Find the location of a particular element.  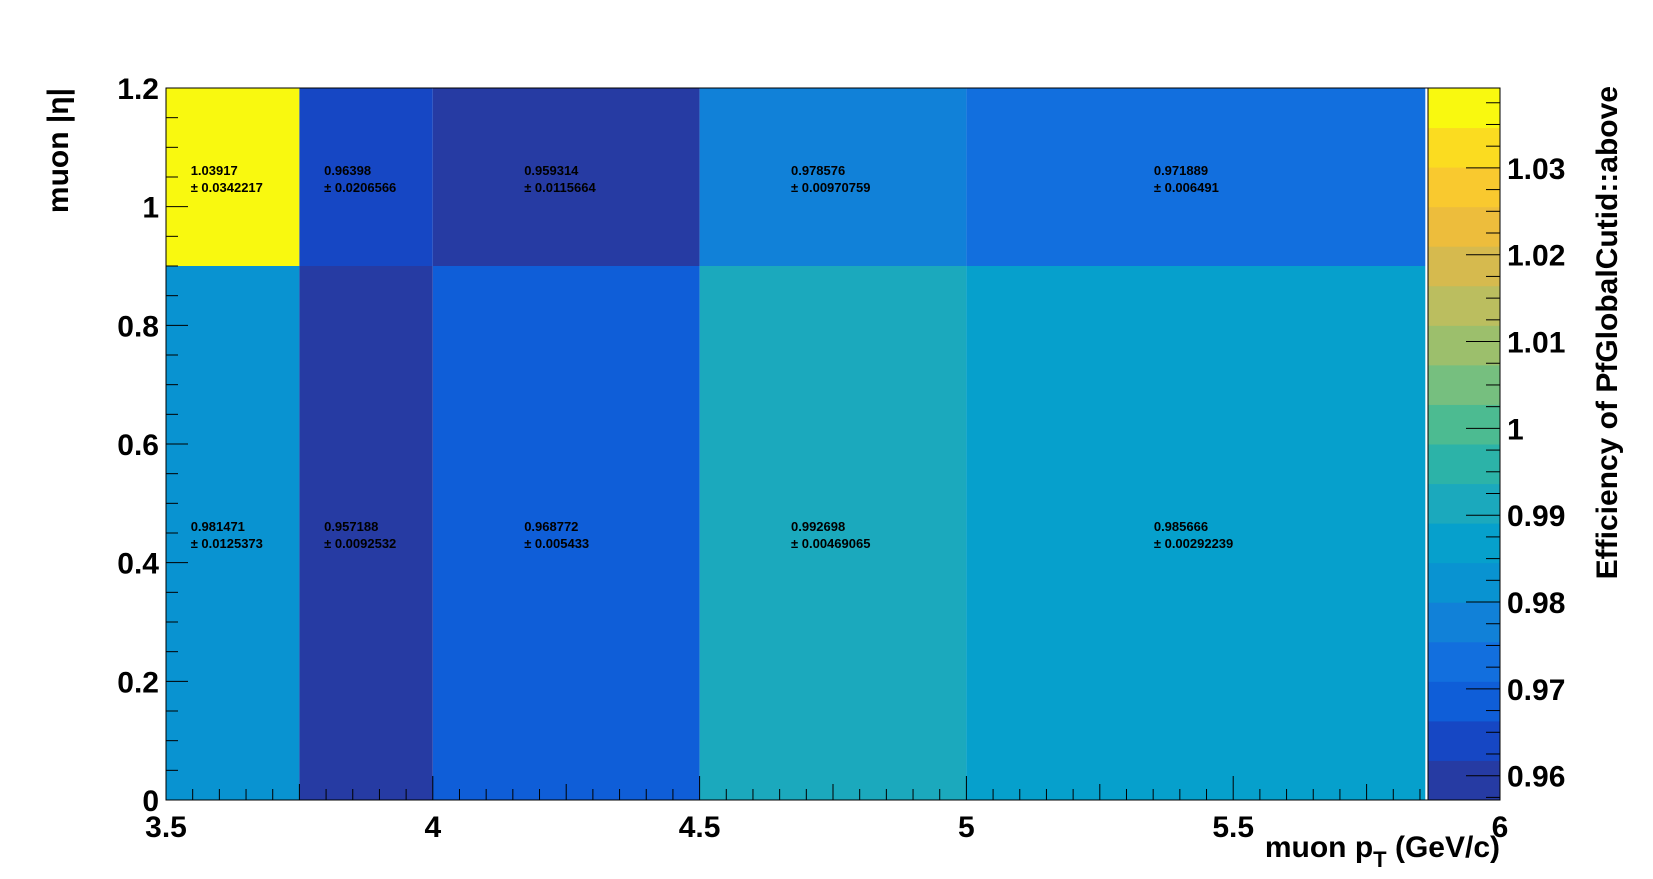

x-tick-label: 4.5 is located at coordinates (700, 827).